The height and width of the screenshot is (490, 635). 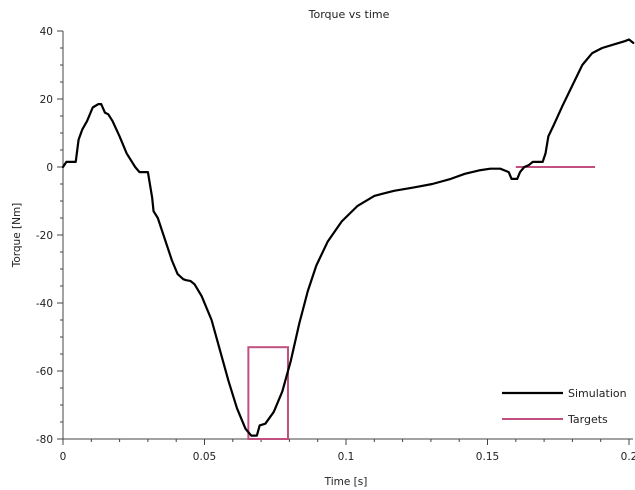 I want to click on x-tick-label: 0.15, so click(x=487, y=457).